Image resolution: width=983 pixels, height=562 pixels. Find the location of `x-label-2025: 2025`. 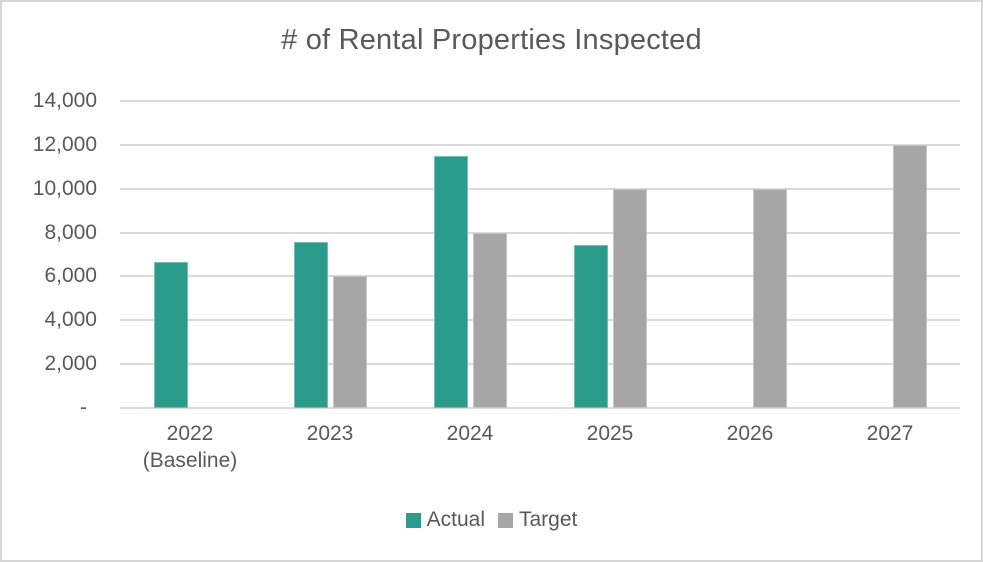

x-label-2025: 2025 is located at coordinates (610, 433).